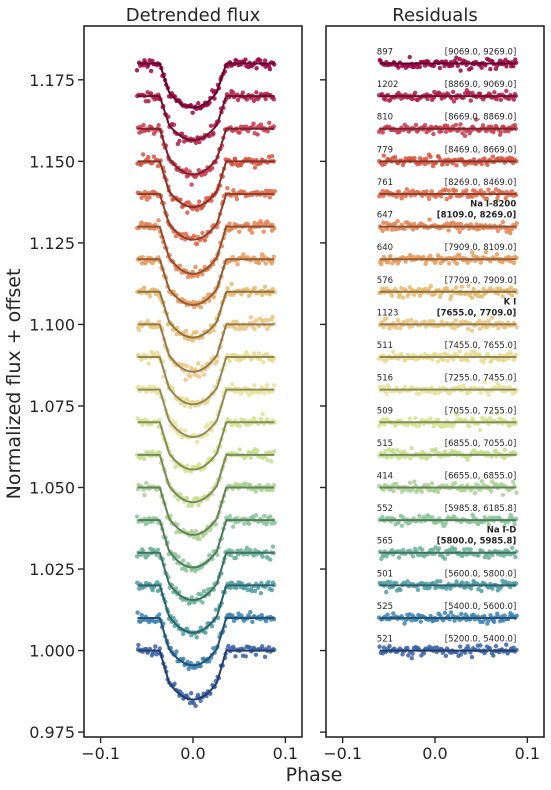  What do you see at coordinates (52, 80) in the screenshot?
I see `y-tick-label: 1.175` at bounding box center [52, 80].